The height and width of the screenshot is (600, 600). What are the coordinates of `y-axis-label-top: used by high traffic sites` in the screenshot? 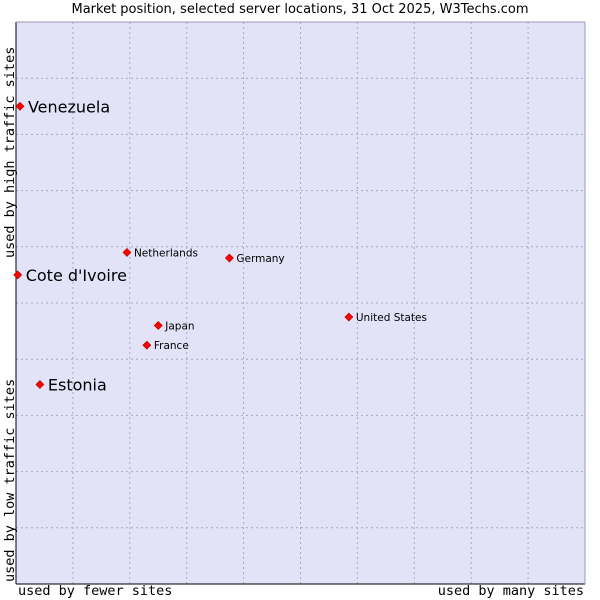 It's located at (10, 152).